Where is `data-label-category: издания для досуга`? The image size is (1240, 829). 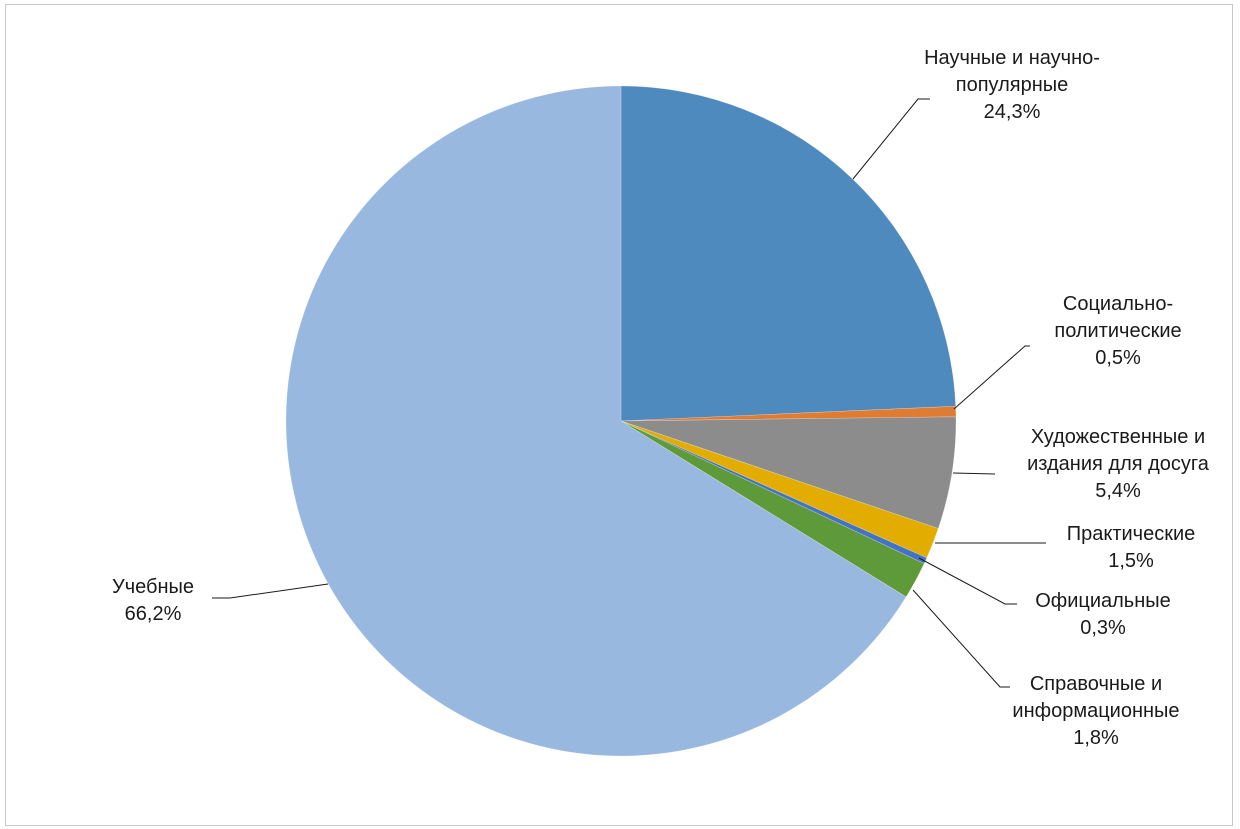 data-label-category: издания для досуга is located at coordinates (1118, 464).